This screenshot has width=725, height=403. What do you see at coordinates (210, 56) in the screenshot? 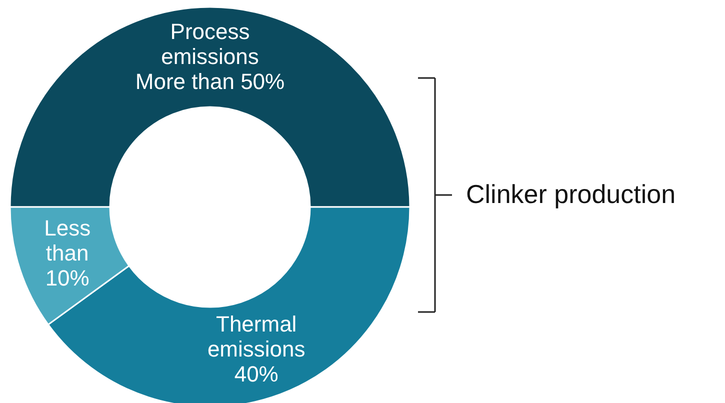
I see `slice-label: Process emissions More than 50%` at bounding box center [210, 56].